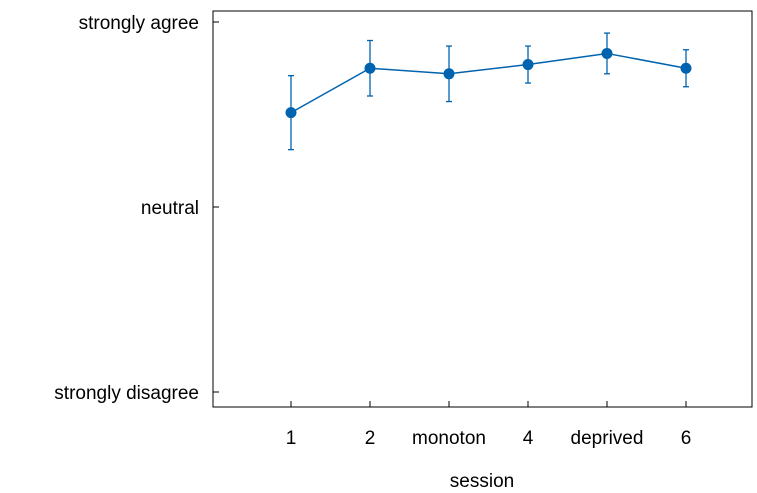  I want to click on y-tick-label: strongly disagree, so click(126, 393).